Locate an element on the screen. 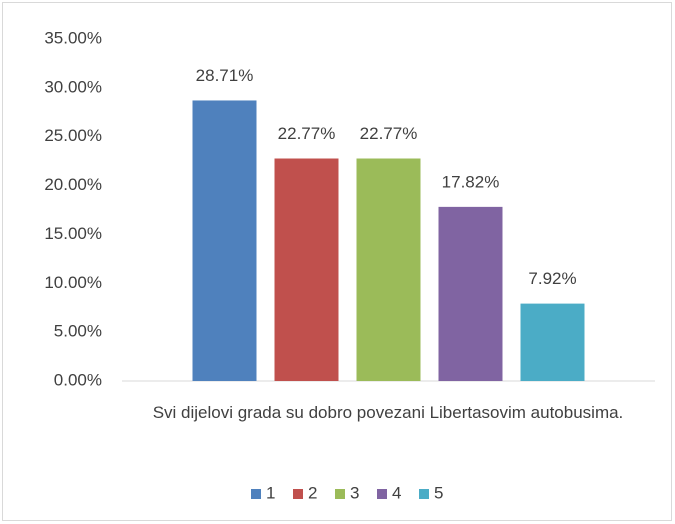 This screenshot has height=524, width=675. y-tick-label: 20.00% is located at coordinates (73, 184).